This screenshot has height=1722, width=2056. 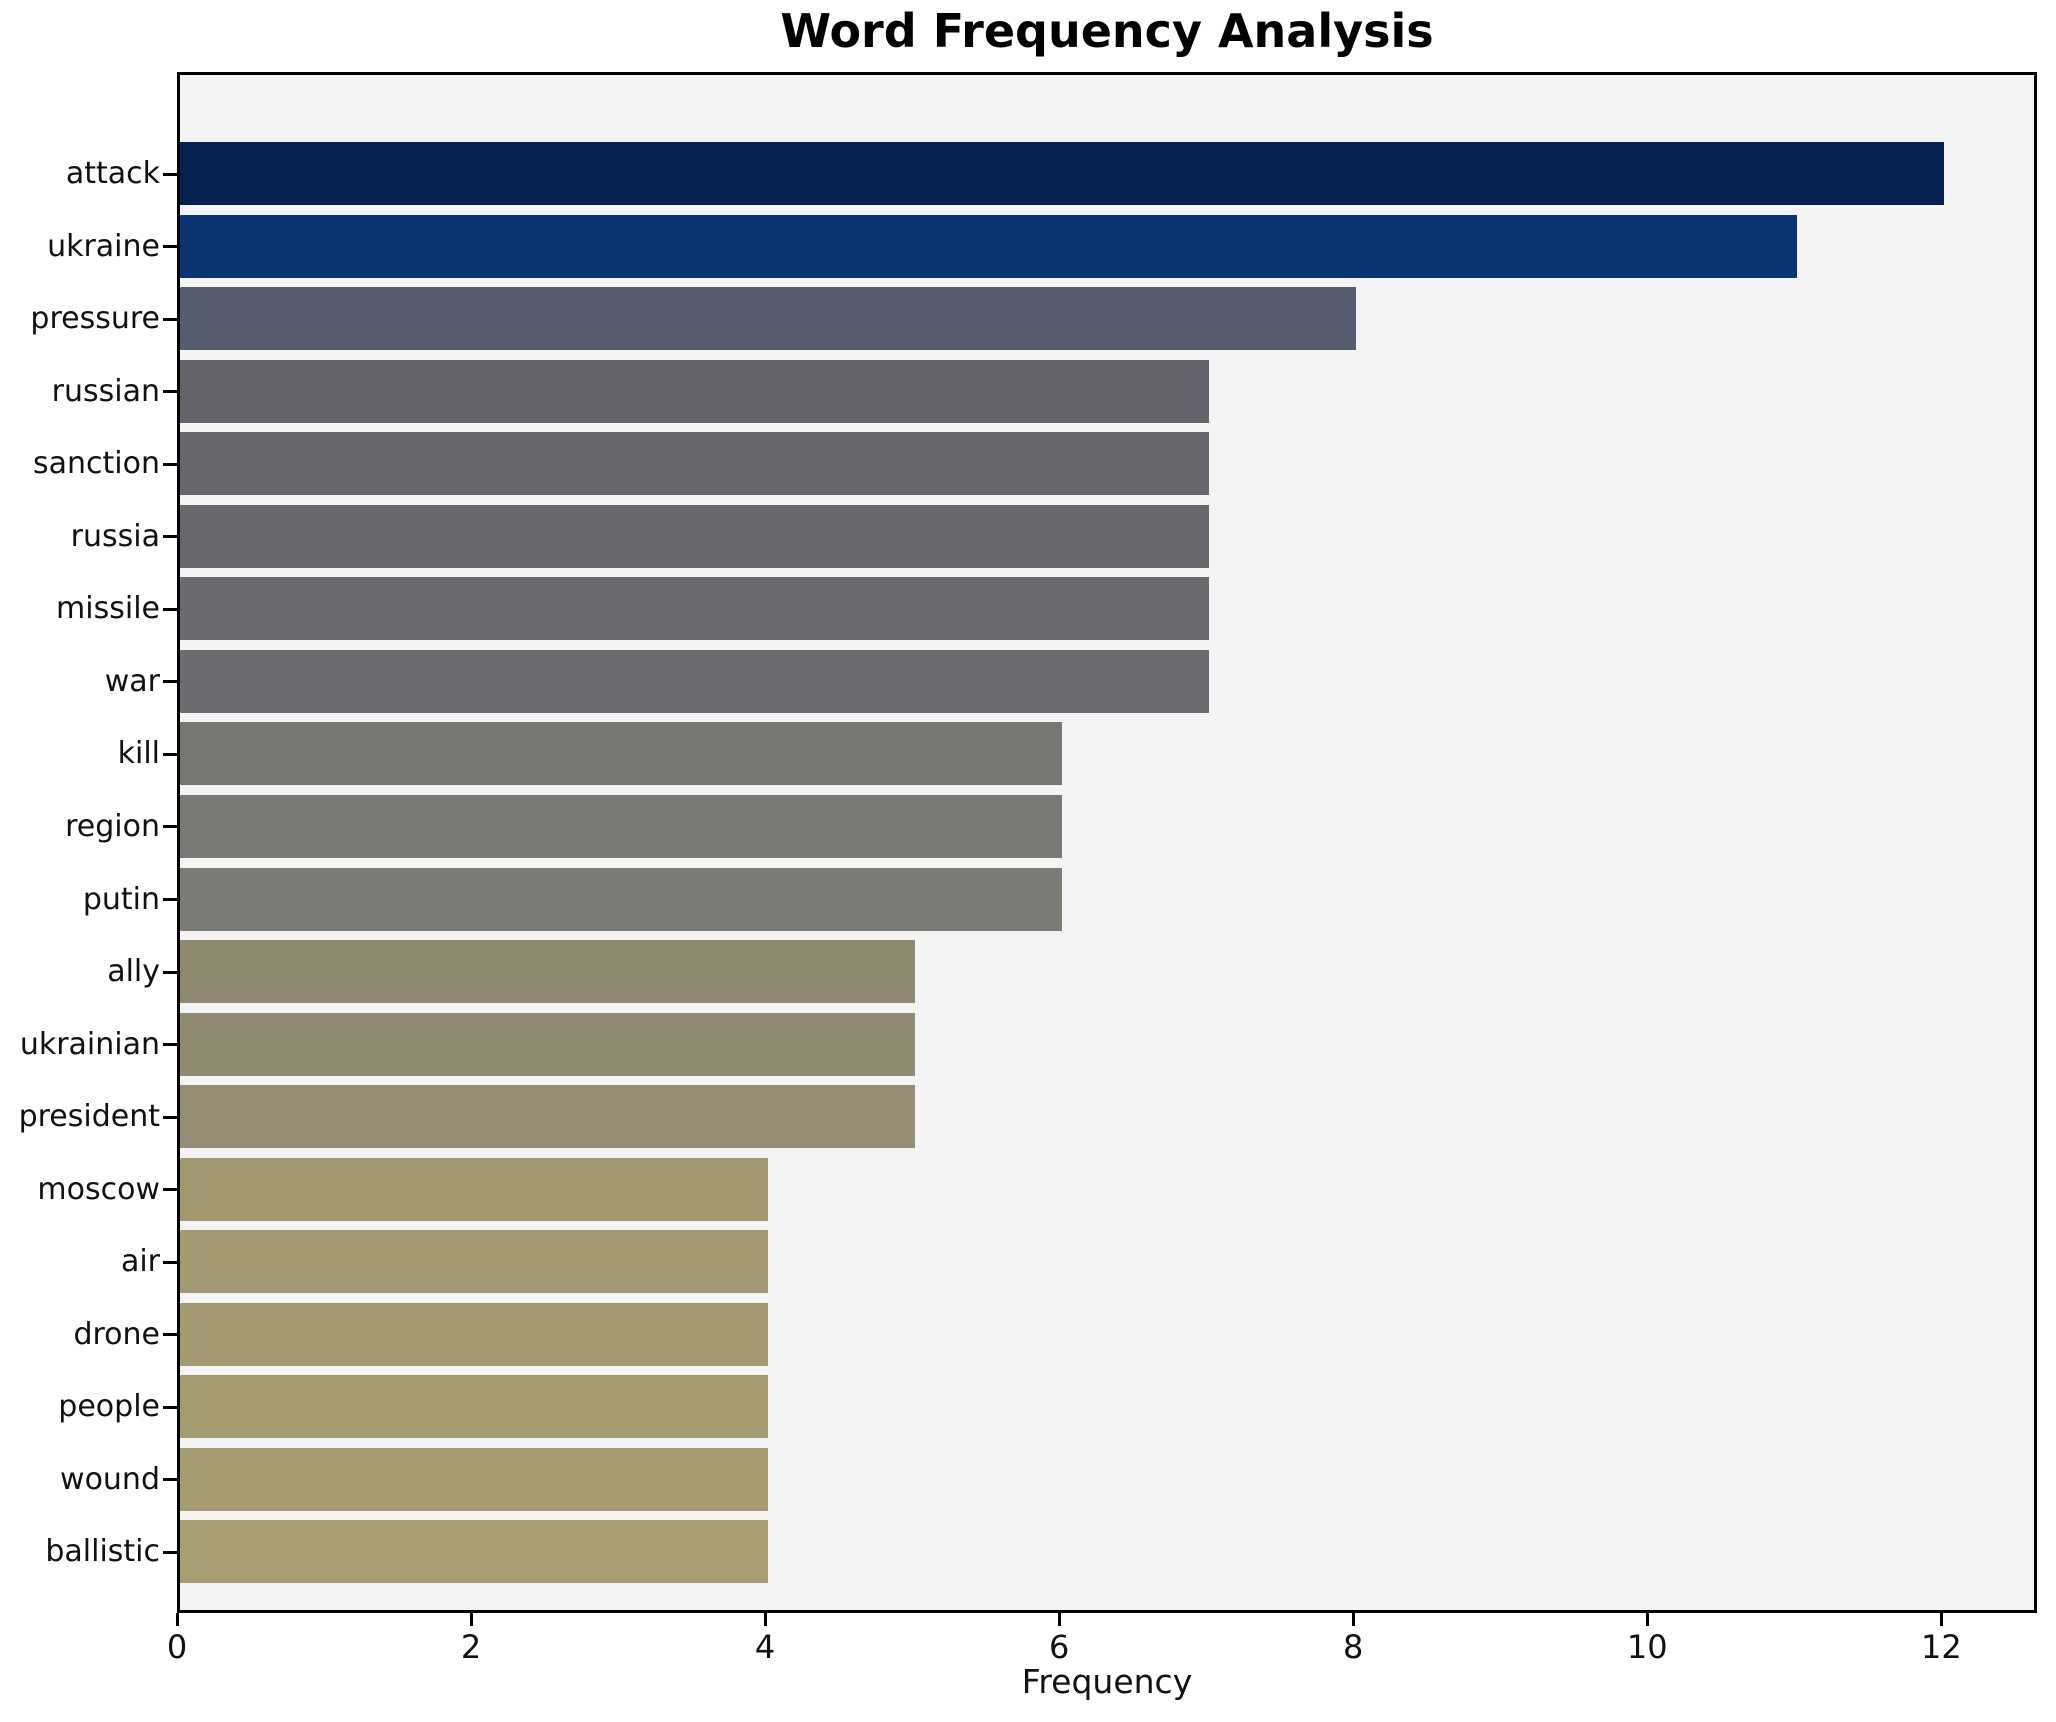 I want to click on x-tick-label-2: 2, so click(x=471, y=1647).